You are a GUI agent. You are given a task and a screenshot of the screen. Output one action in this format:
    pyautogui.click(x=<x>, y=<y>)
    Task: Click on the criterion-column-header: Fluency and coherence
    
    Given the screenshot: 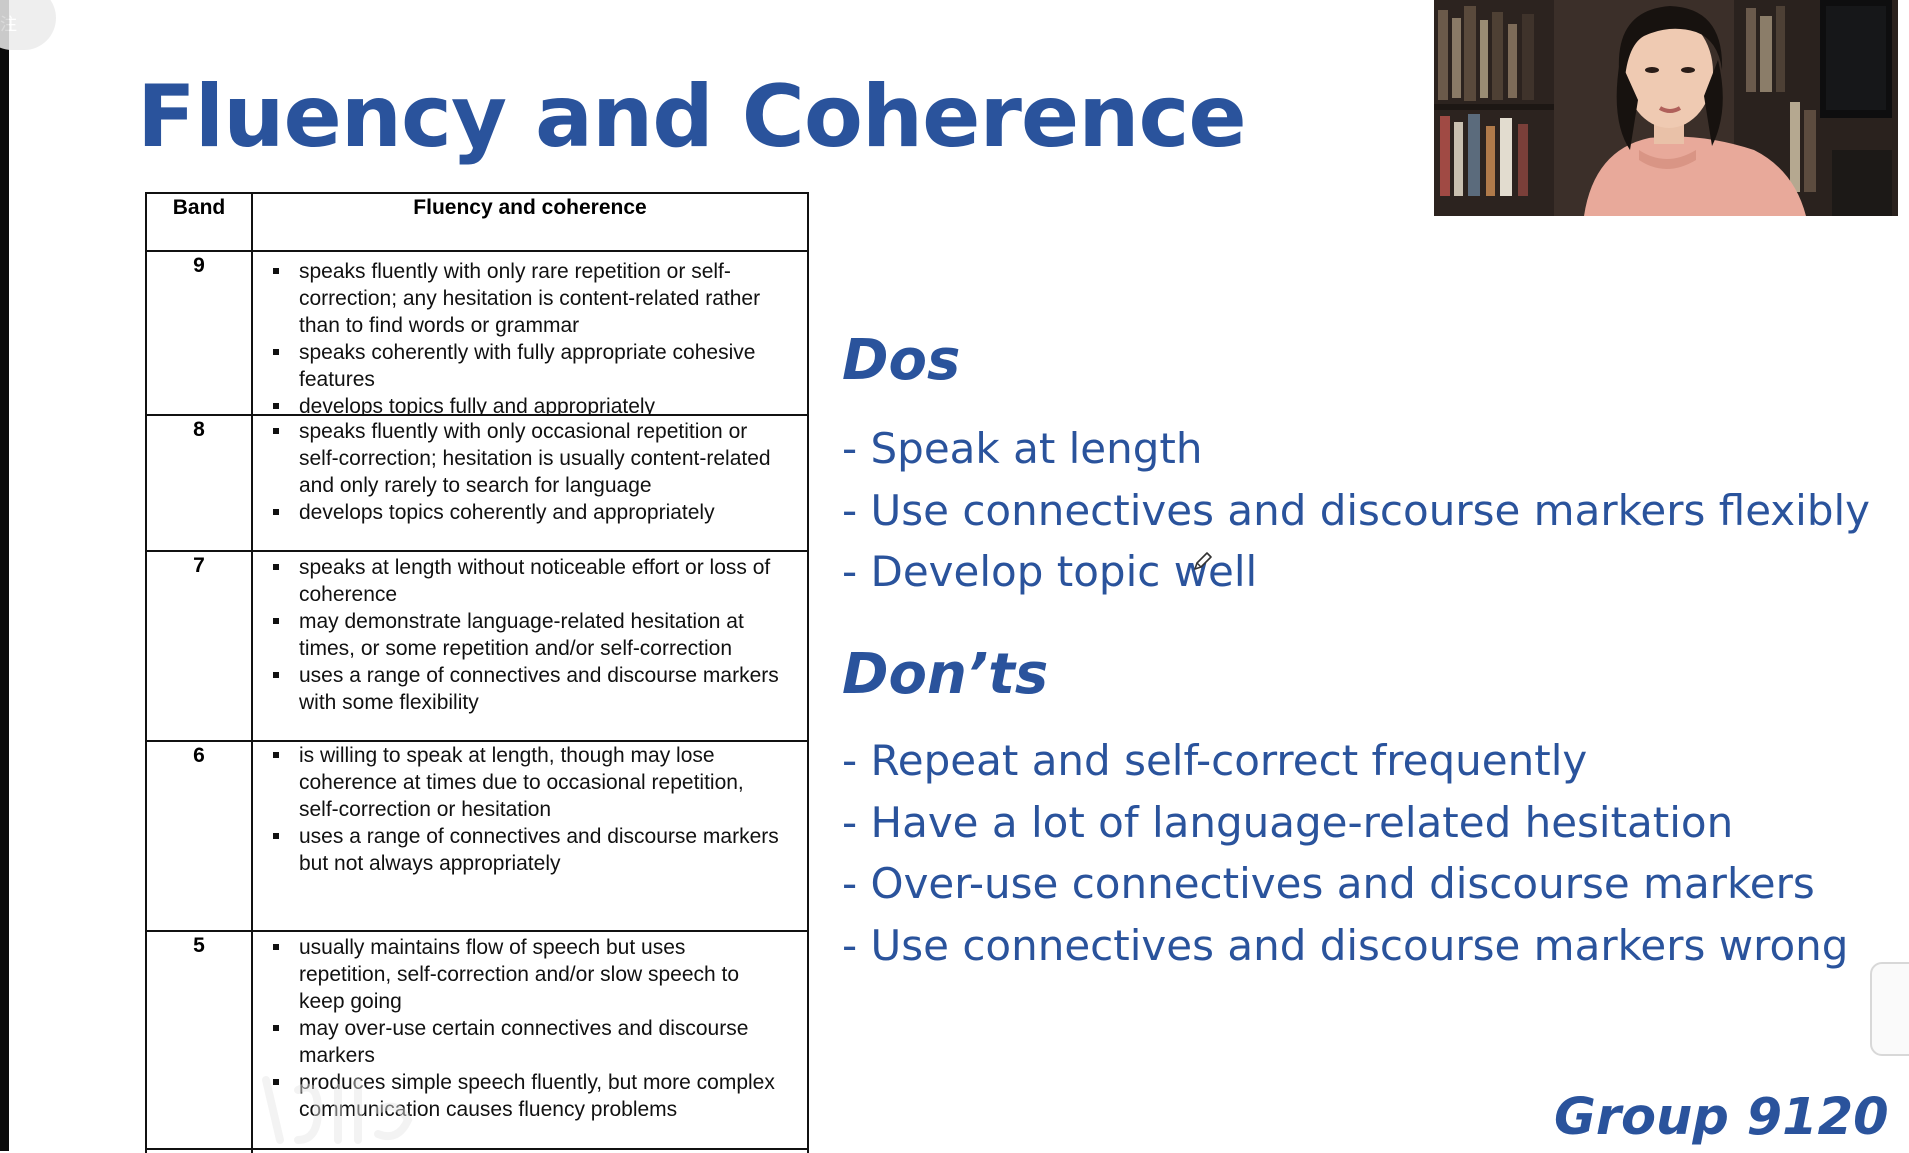 What is the action you would take?
    pyautogui.click(x=530, y=208)
    